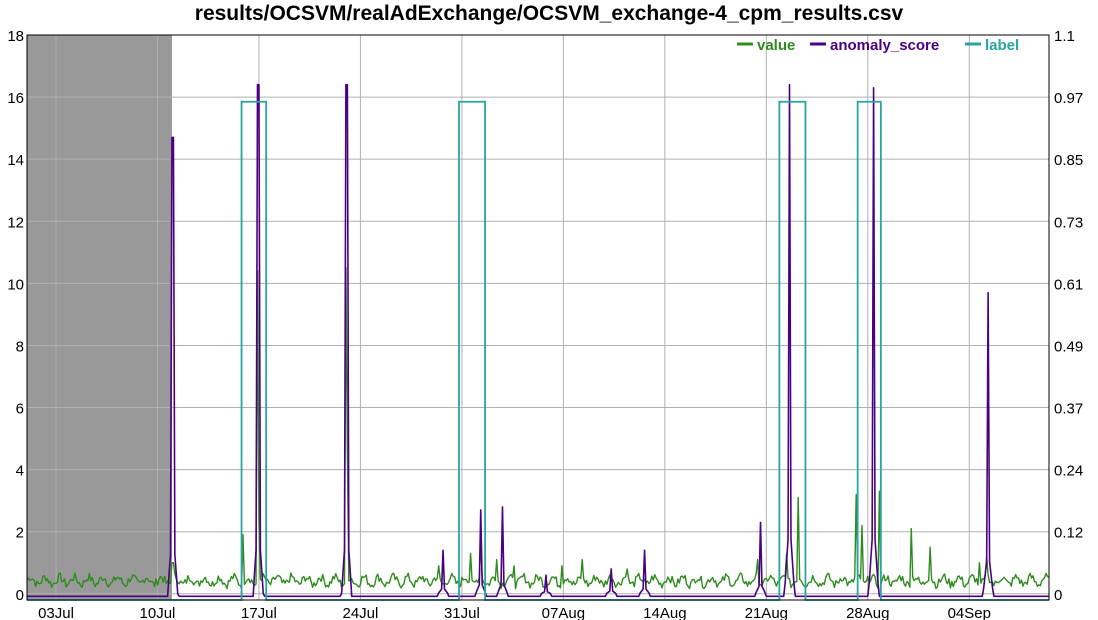 This screenshot has width=1098, height=620. What do you see at coordinates (20, 471) in the screenshot?
I see `y-left-tick-label: 4` at bounding box center [20, 471].